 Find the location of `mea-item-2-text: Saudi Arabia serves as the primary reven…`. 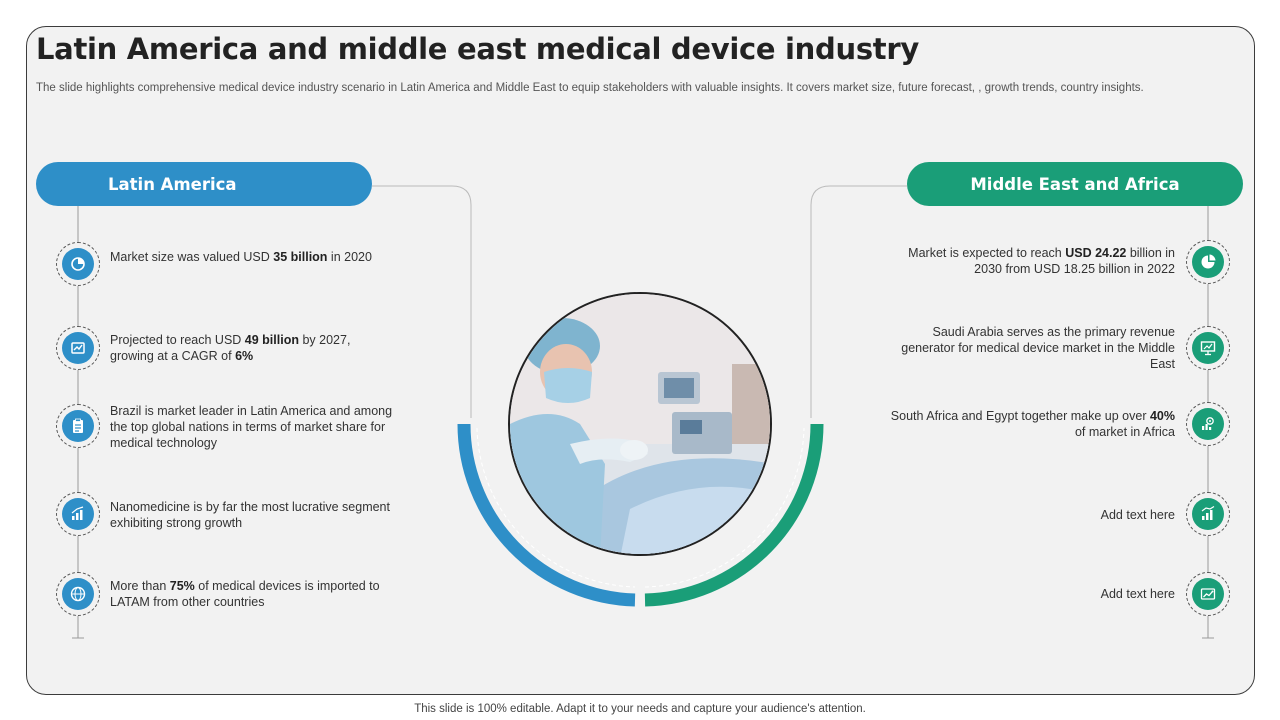

mea-item-2-text: Saudi Arabia serves as the primary reven… is located at coordinates (1038, 348).